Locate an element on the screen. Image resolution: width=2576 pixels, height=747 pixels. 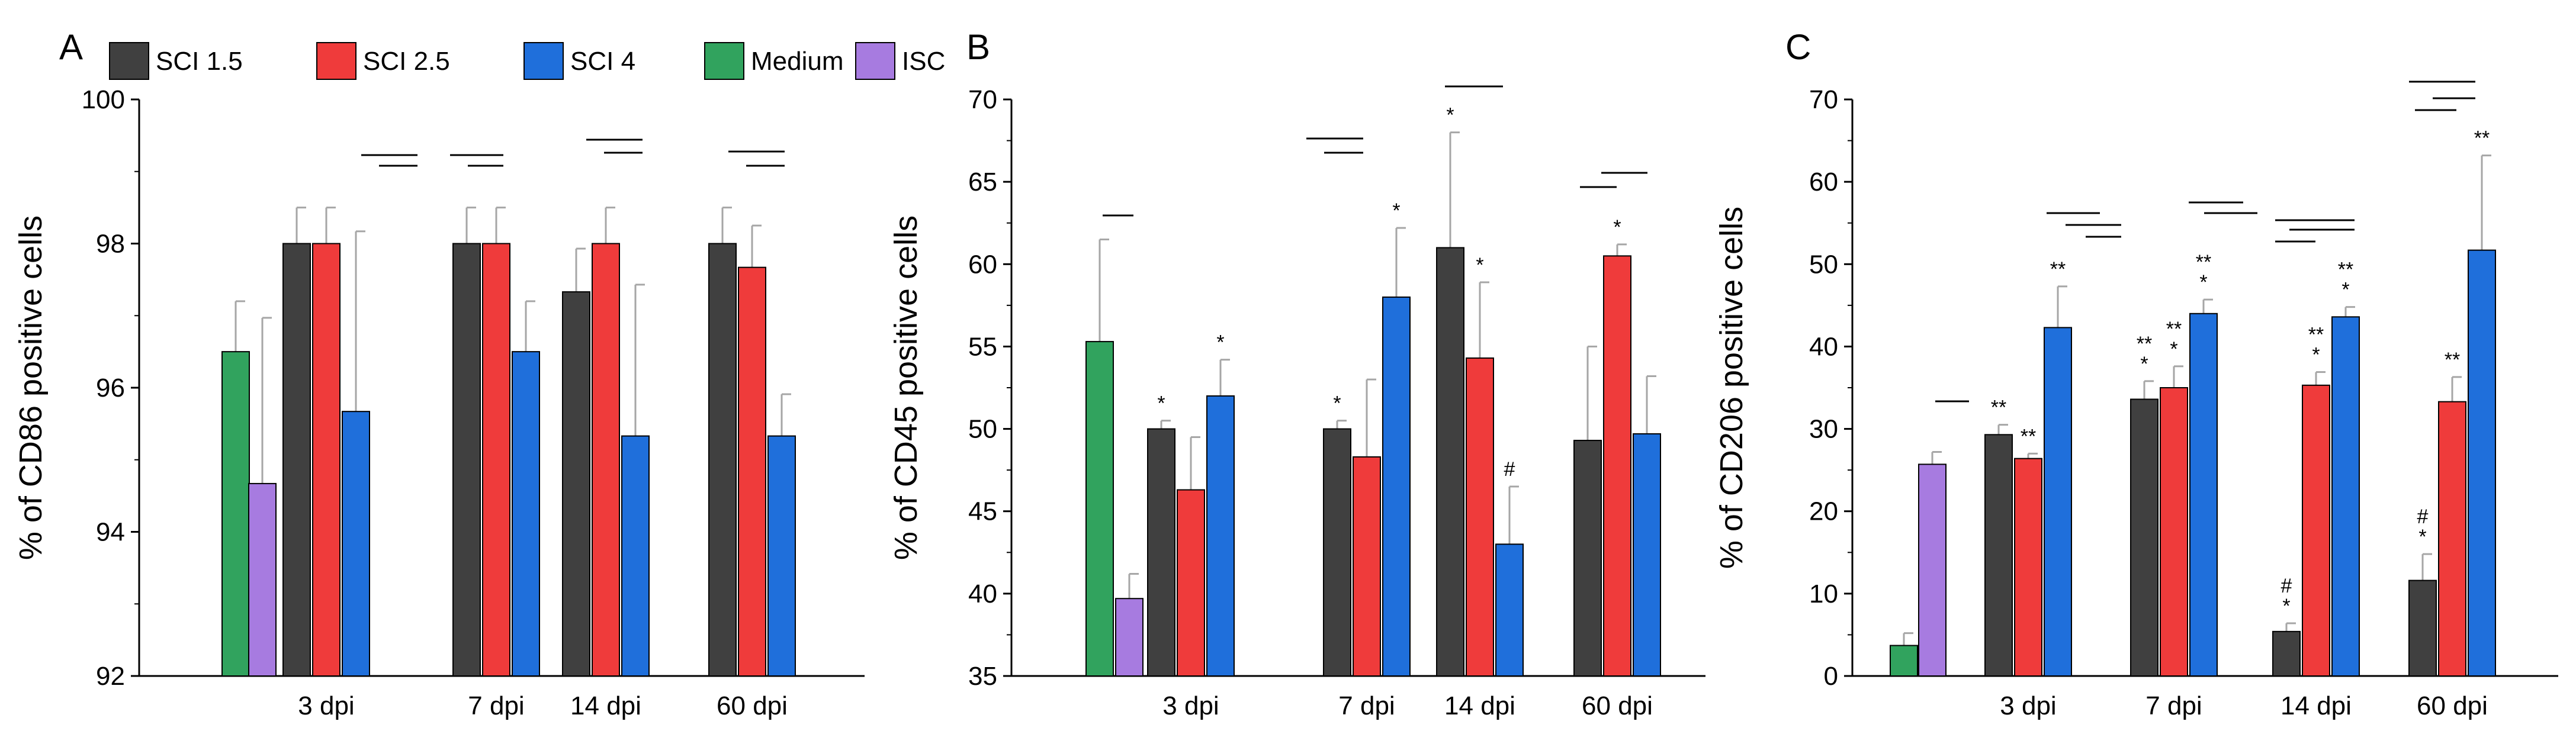
legend-label-sci-2-5: SCI 2.5 is located at coordinates (406, 62).